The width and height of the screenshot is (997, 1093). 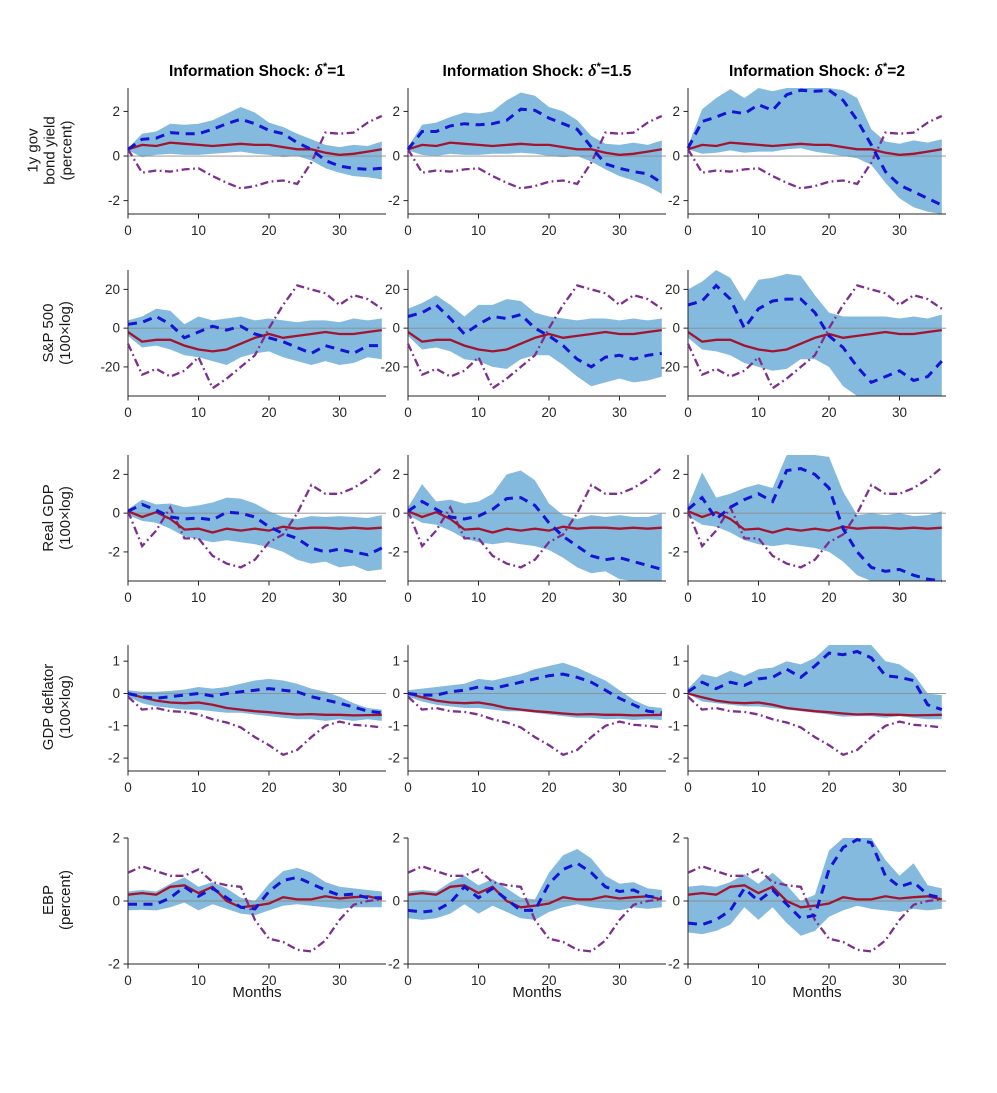 I want to click on title-value: =1.5, so click(x=616, y=72).